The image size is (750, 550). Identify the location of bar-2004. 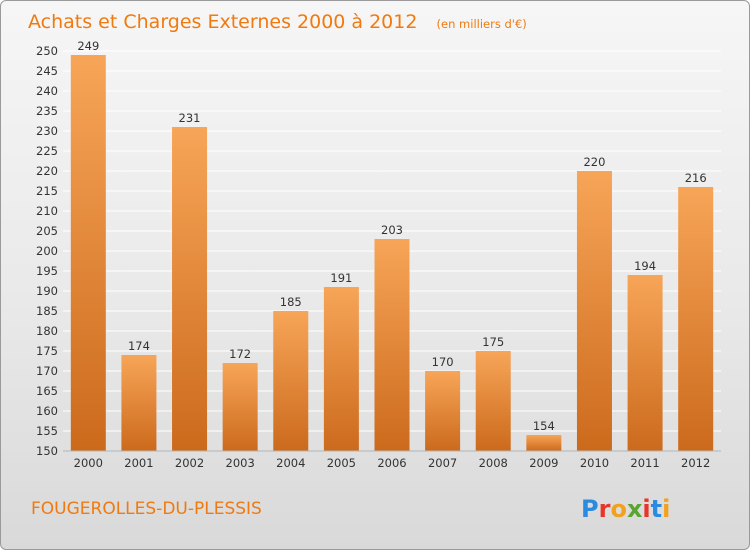
(291, 381).